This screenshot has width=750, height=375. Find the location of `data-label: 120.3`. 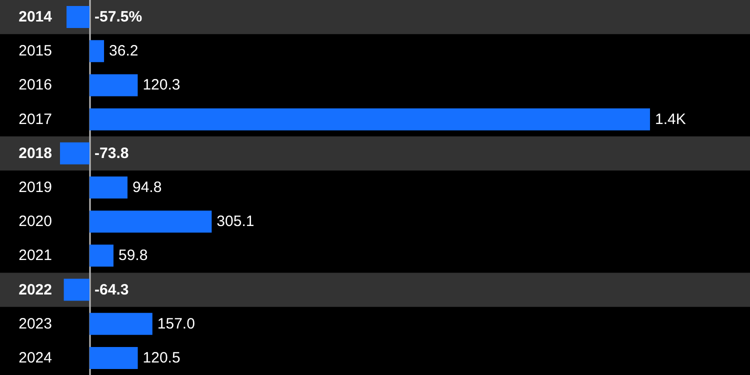

data-label: 120.3 is located at coordinates (161, 85).